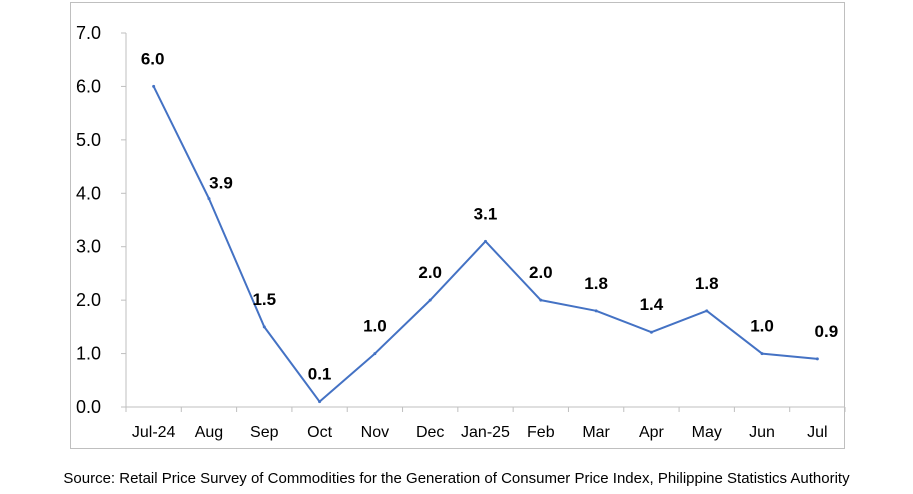 The image size is (913, 494). I want to click on y-tick-label: 7.0, so click(88, 33).